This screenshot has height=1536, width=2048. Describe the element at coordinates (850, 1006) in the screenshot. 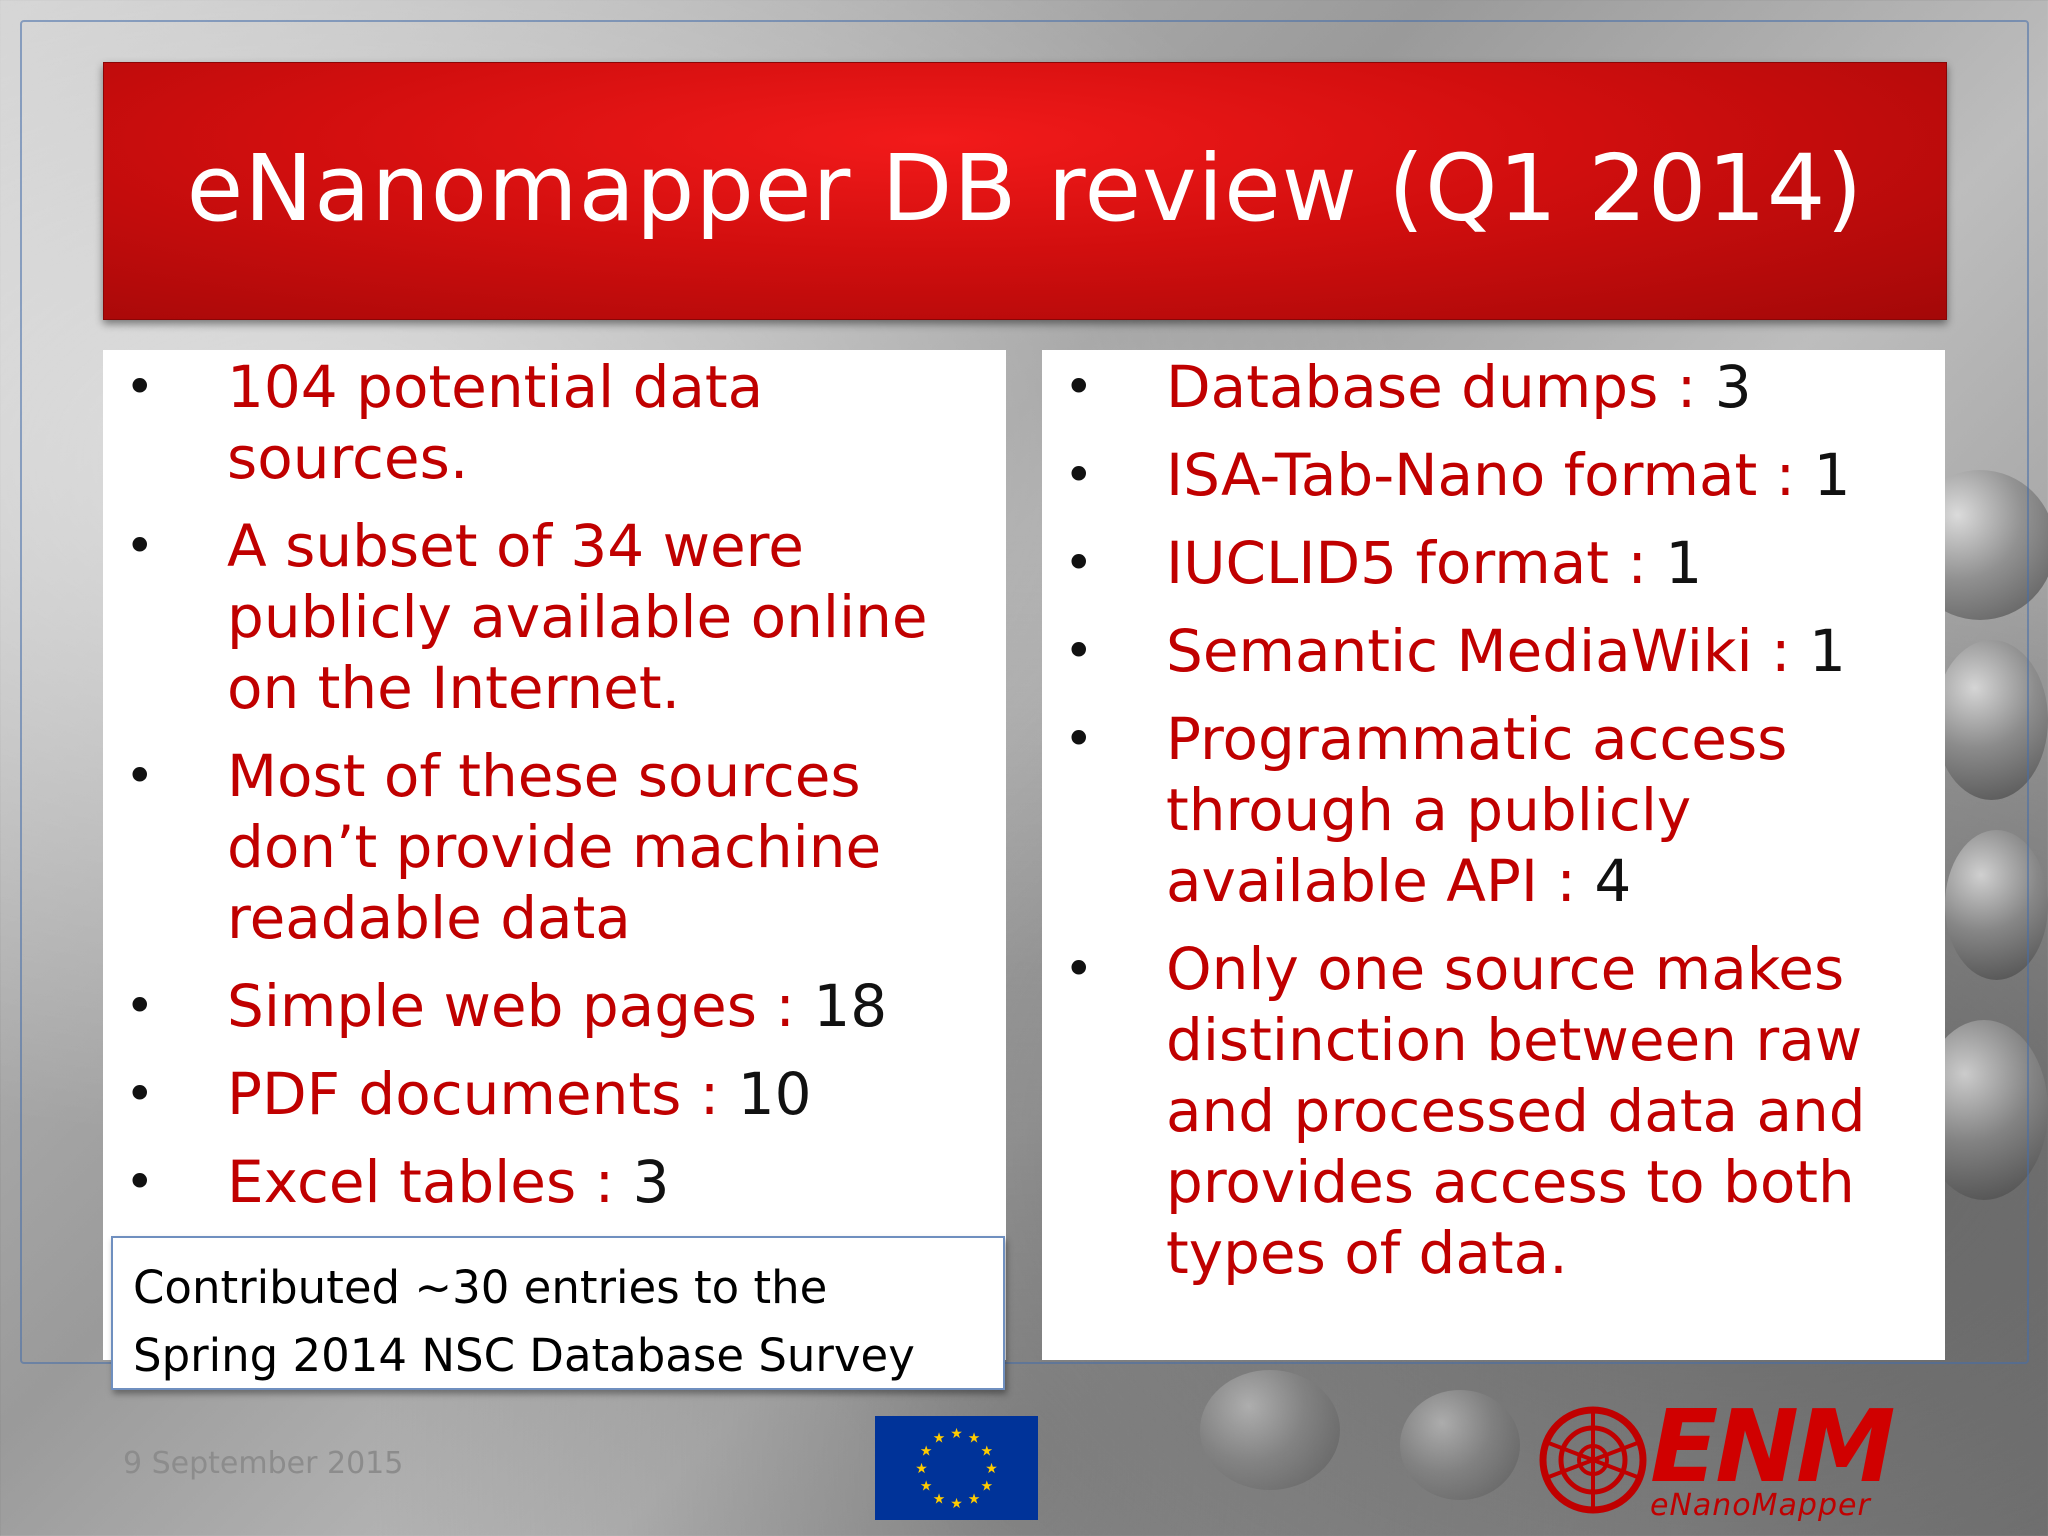

I see `bullet-count: 18` at that location.